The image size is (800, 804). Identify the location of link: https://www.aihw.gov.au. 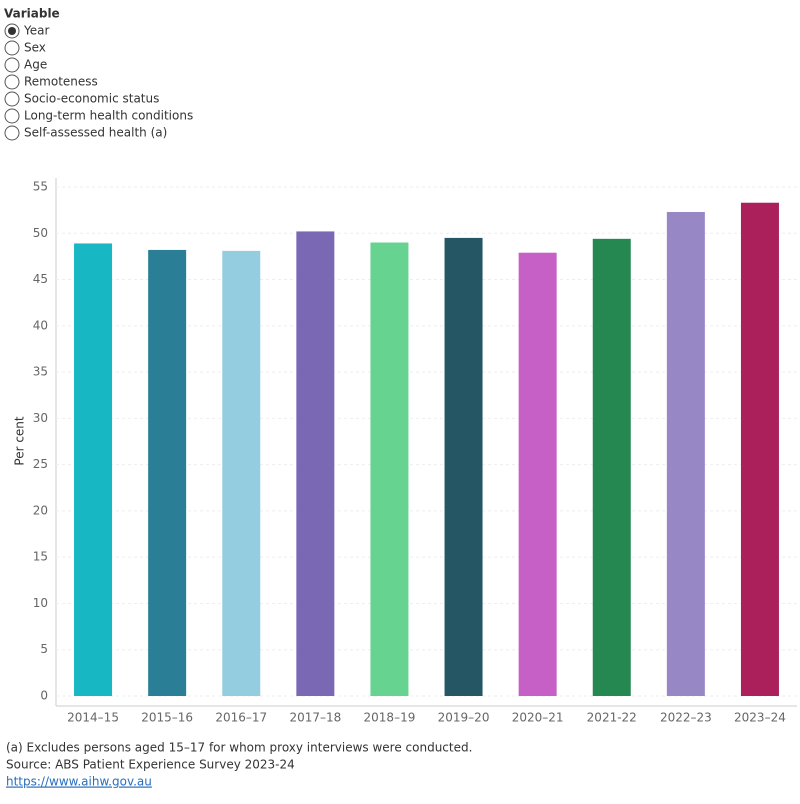
(79, 782).